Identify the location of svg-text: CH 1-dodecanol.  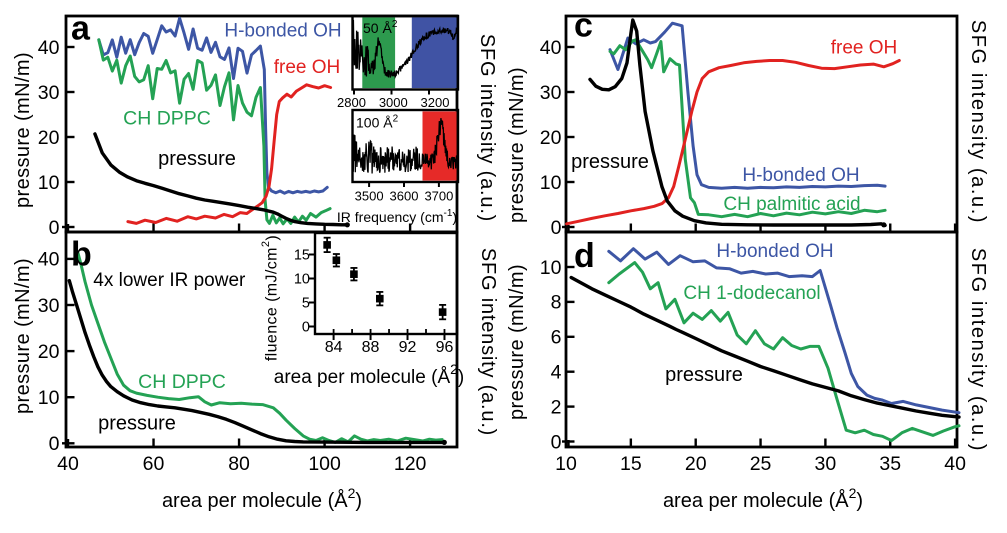
(751, 293).